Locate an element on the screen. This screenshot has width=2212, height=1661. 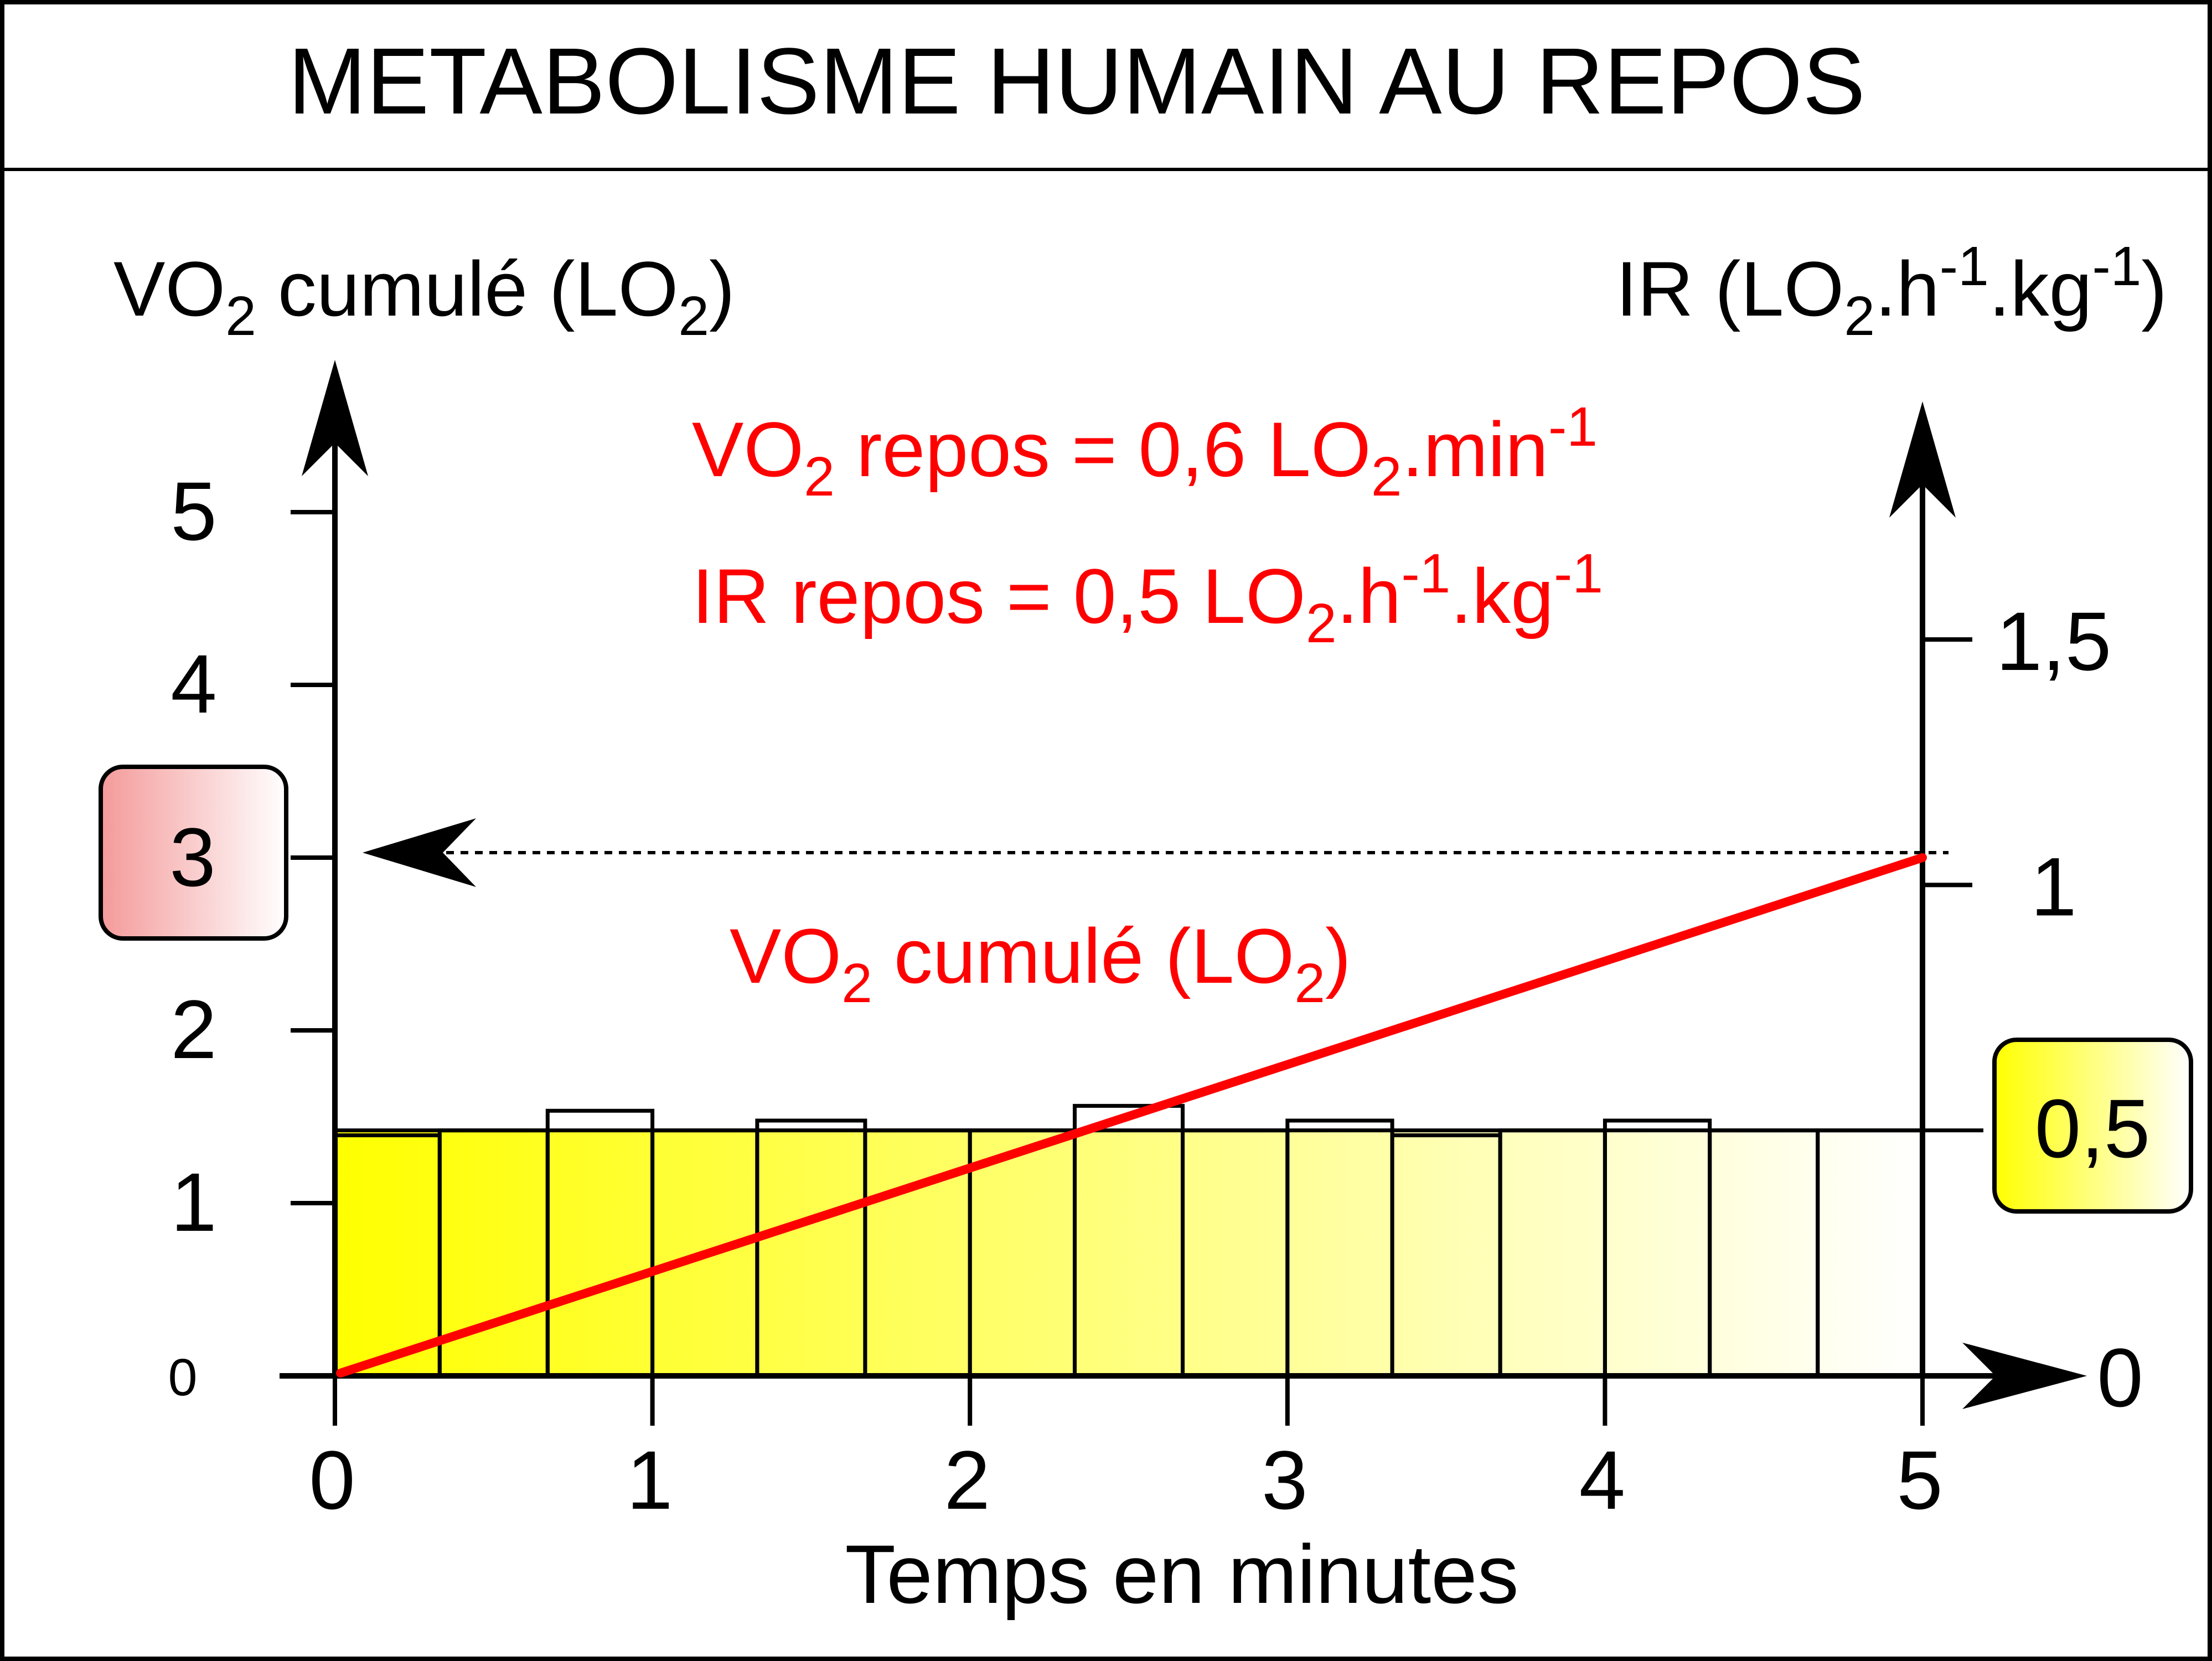
vo2-repos-annotation: VO2 repos = 0,6 LO2.min-1 is located at coordinates (1145, 452).